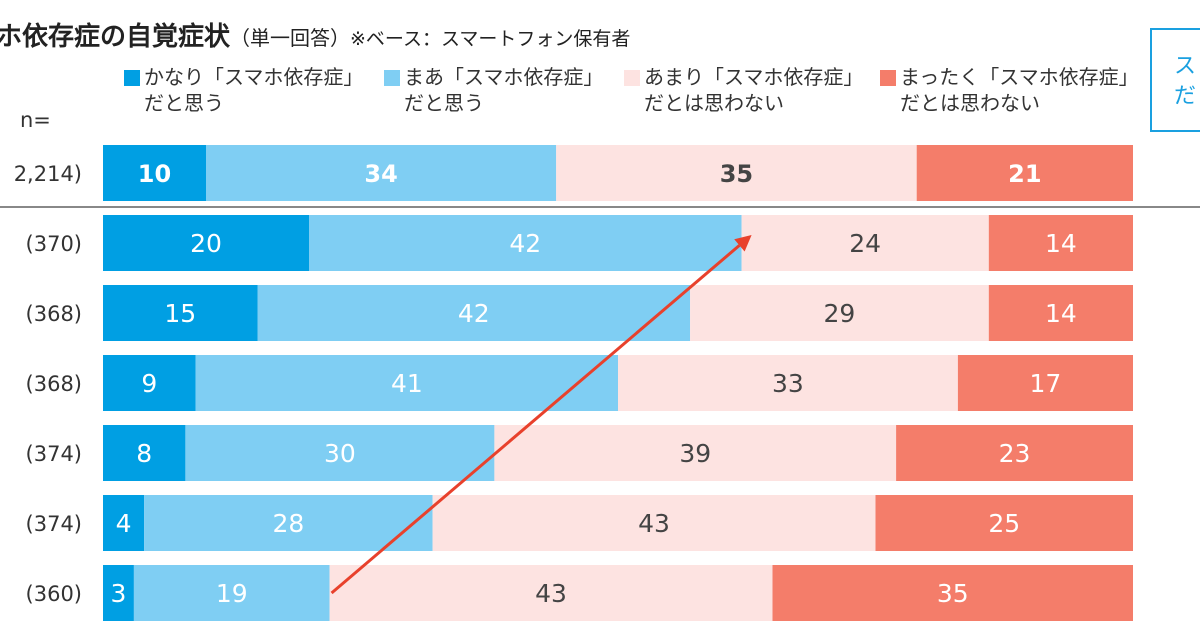 The height and width of the screenshot is (630, 1200). Describe the element at coordinates (754, 90) in the screenshot. I see `legend-label-3: あまり「スマホ依存症」 だとは思わない` at that location.